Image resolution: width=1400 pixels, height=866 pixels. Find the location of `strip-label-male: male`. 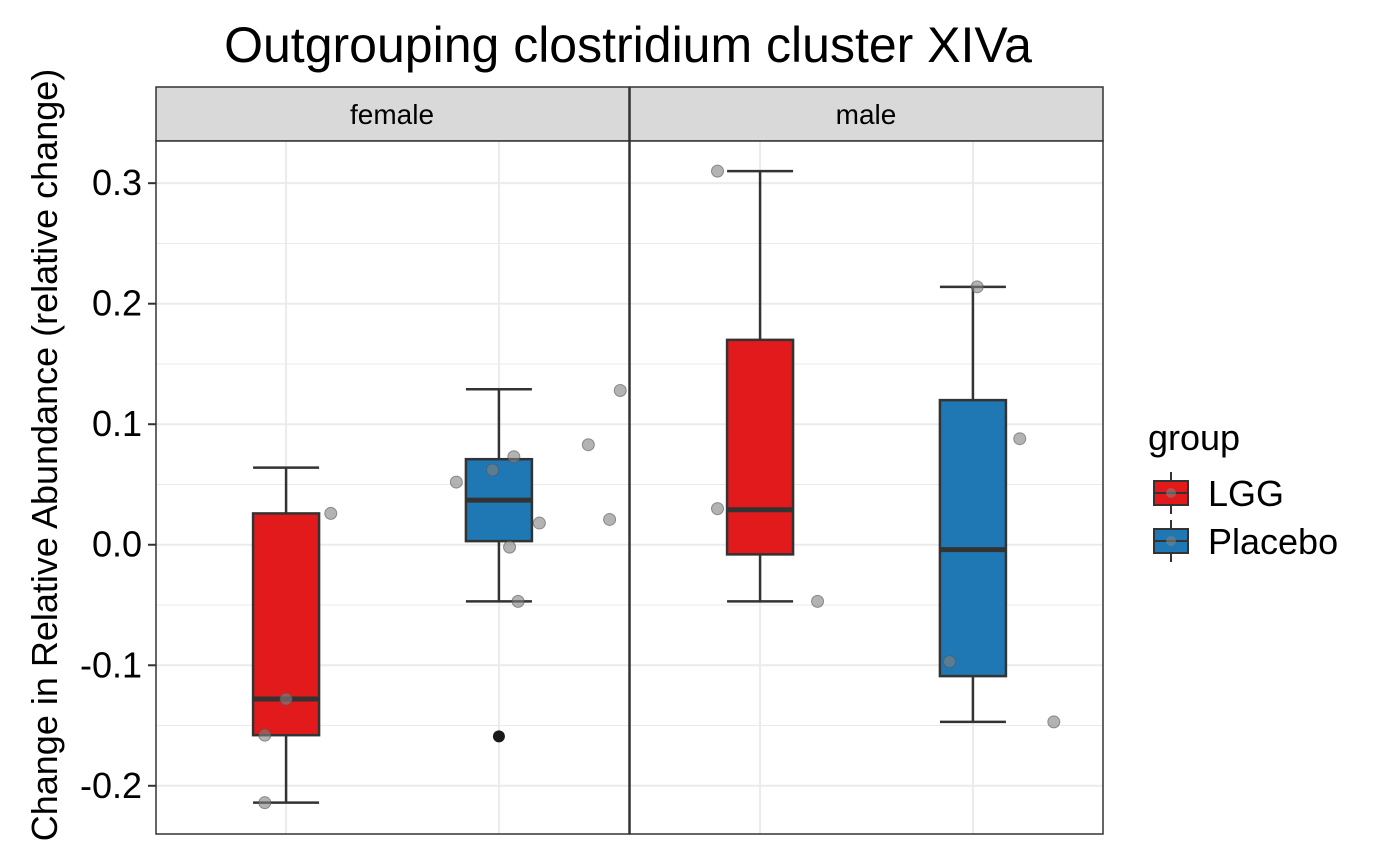

strip-label-male: male is located at coordinates (866, 114).